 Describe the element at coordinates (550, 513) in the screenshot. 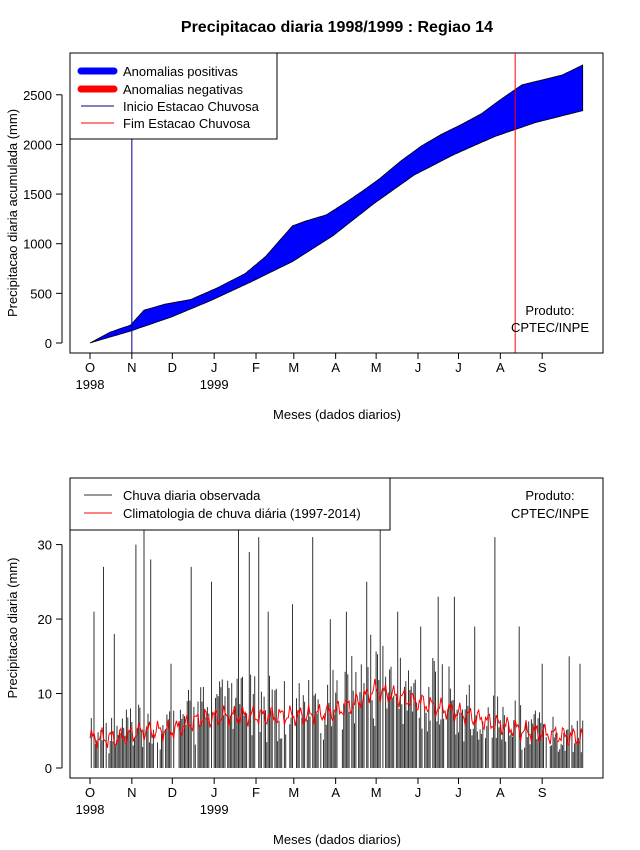

I see `daily-product-source: CPTEC/INPE` at that location.